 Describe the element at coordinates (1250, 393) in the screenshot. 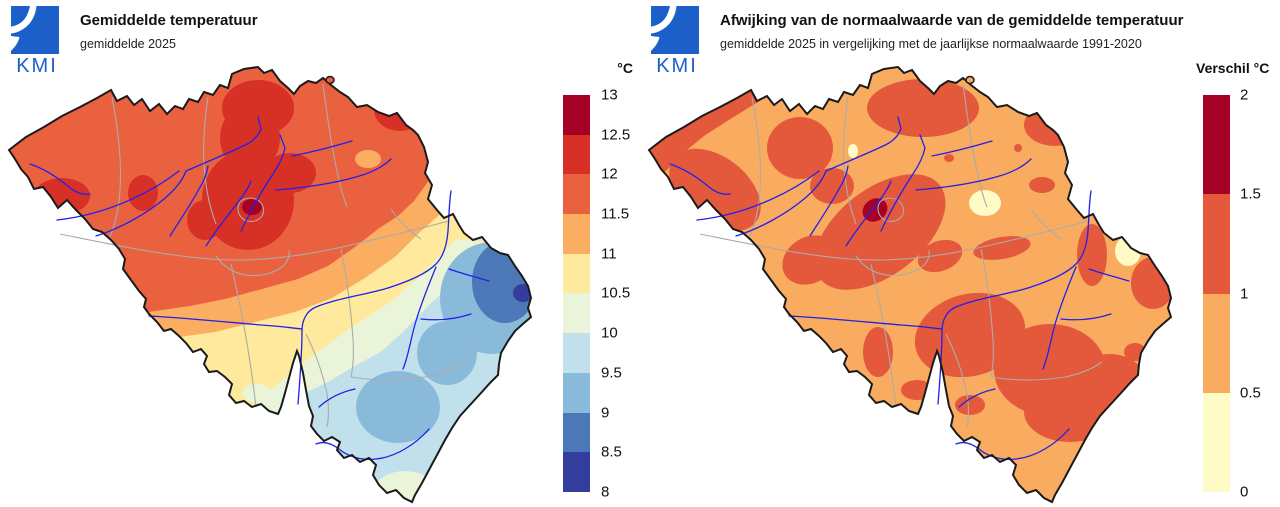

I see `legend-tick: 0.5` at that location.